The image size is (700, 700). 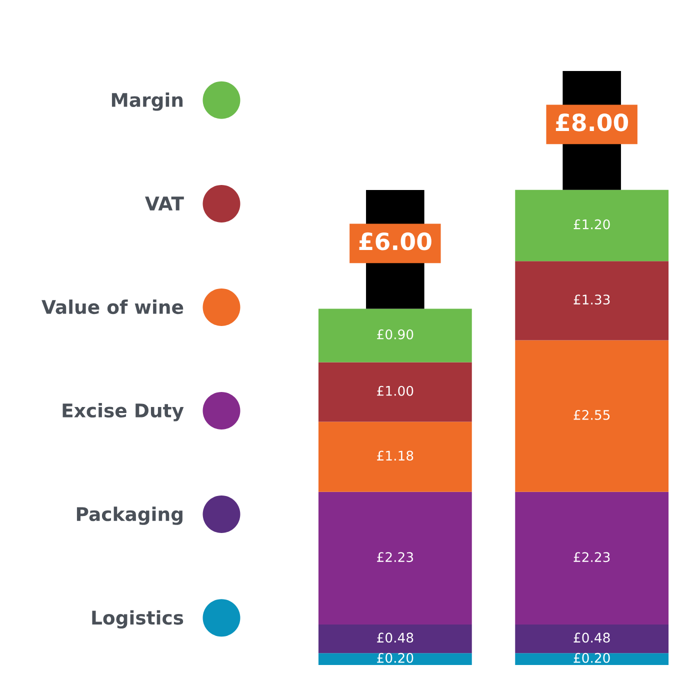 I want to click on total-label: £6.00, so click(x=395, y=241).